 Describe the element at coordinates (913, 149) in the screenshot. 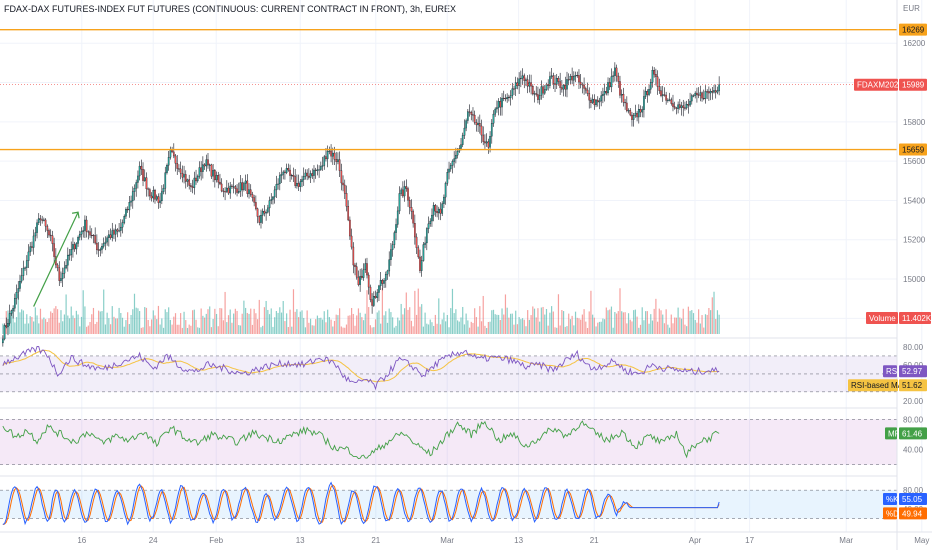

I see `hline-bottom-tag-bg` at that location.